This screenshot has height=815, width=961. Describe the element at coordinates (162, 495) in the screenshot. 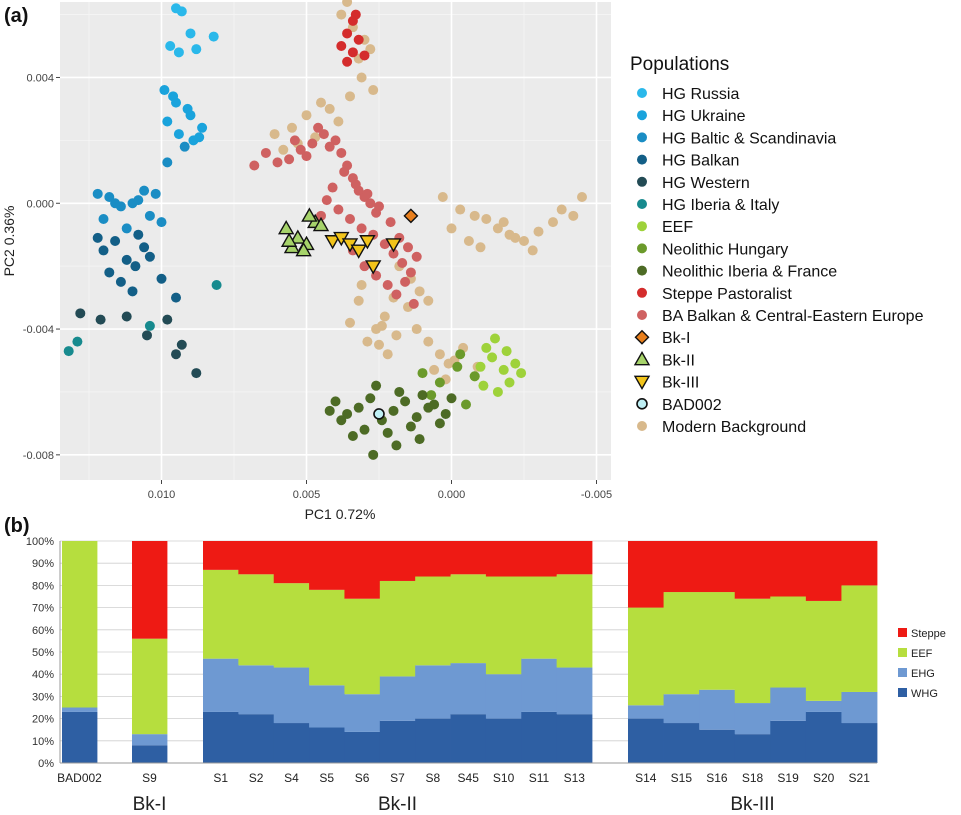

I see `pca-x-tick-label: 0.010` at that location.